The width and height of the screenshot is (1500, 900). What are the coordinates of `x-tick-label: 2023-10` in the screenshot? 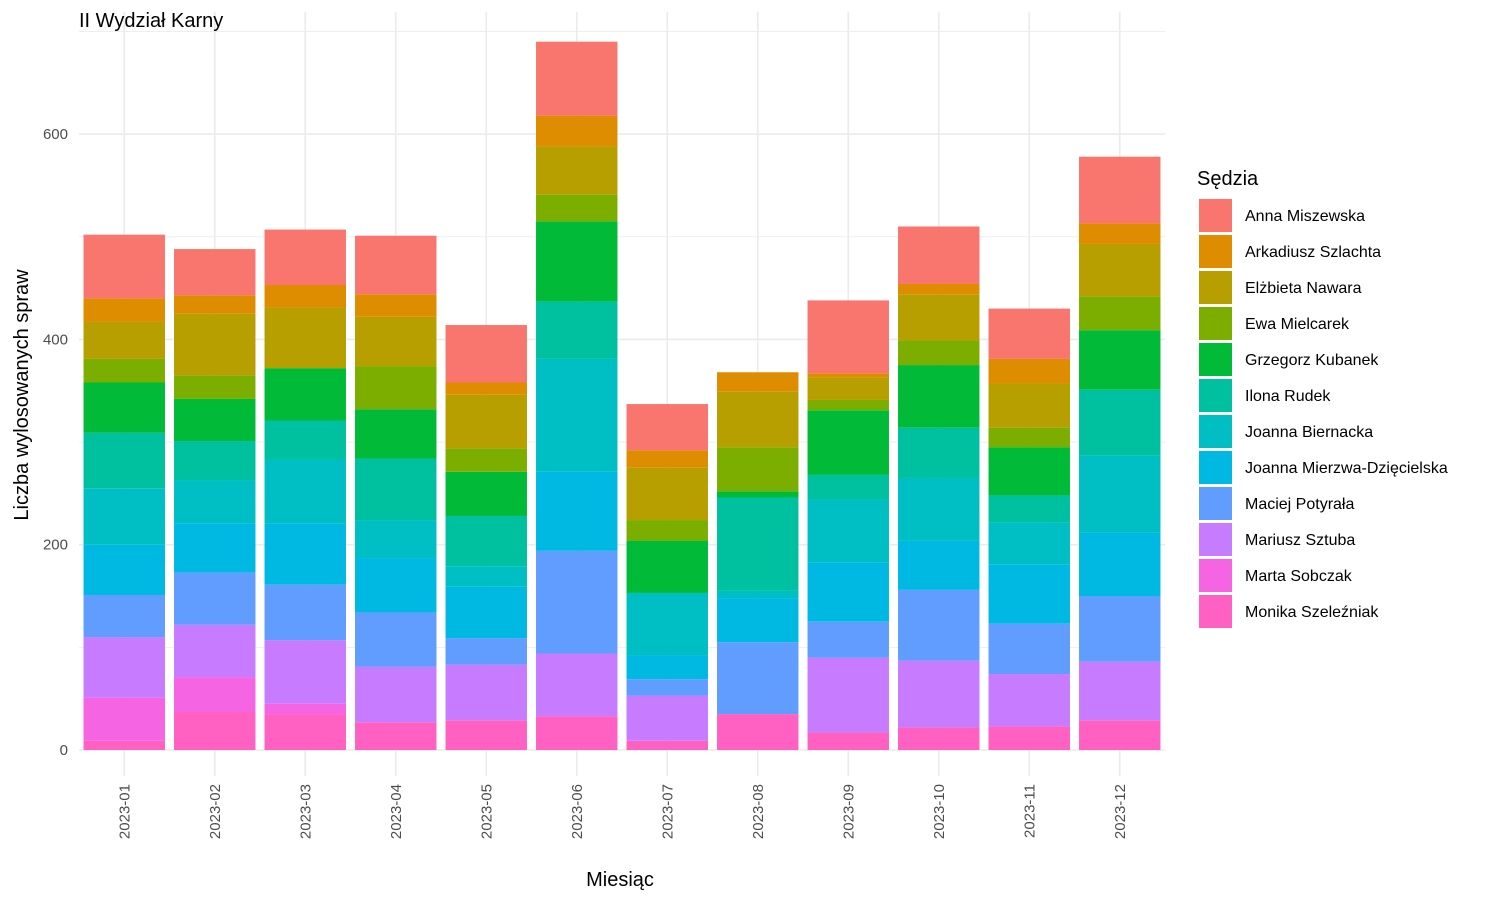 It's located at (939, 811).